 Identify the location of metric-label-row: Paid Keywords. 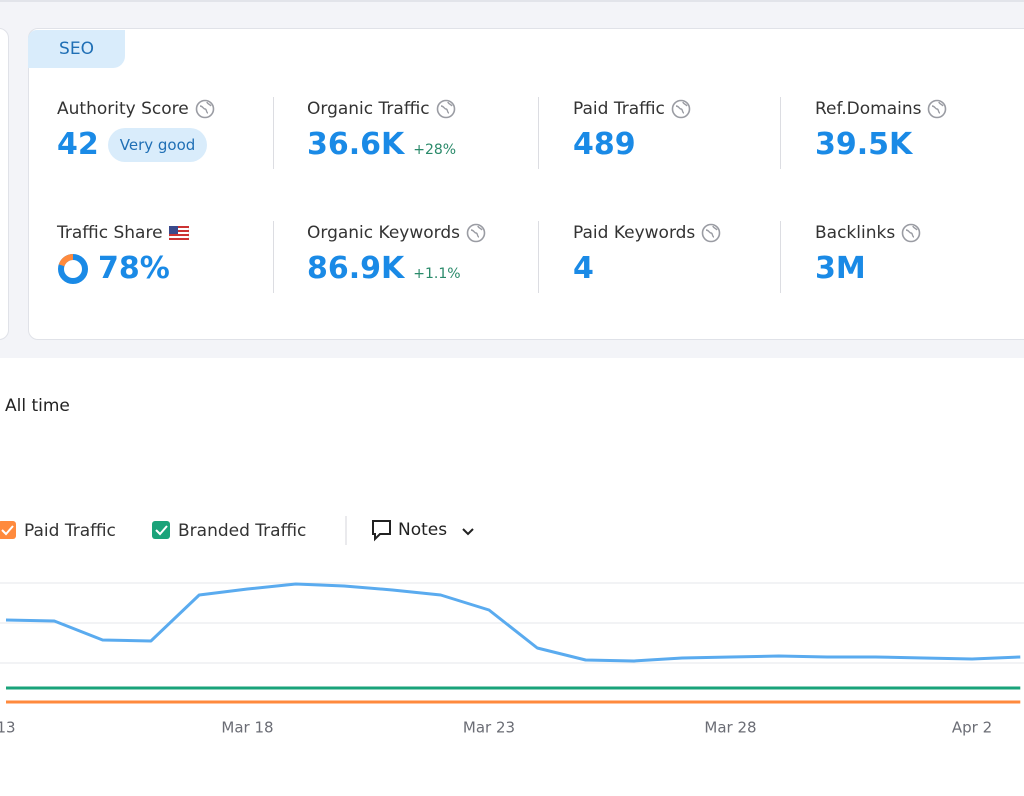
(647, 233).